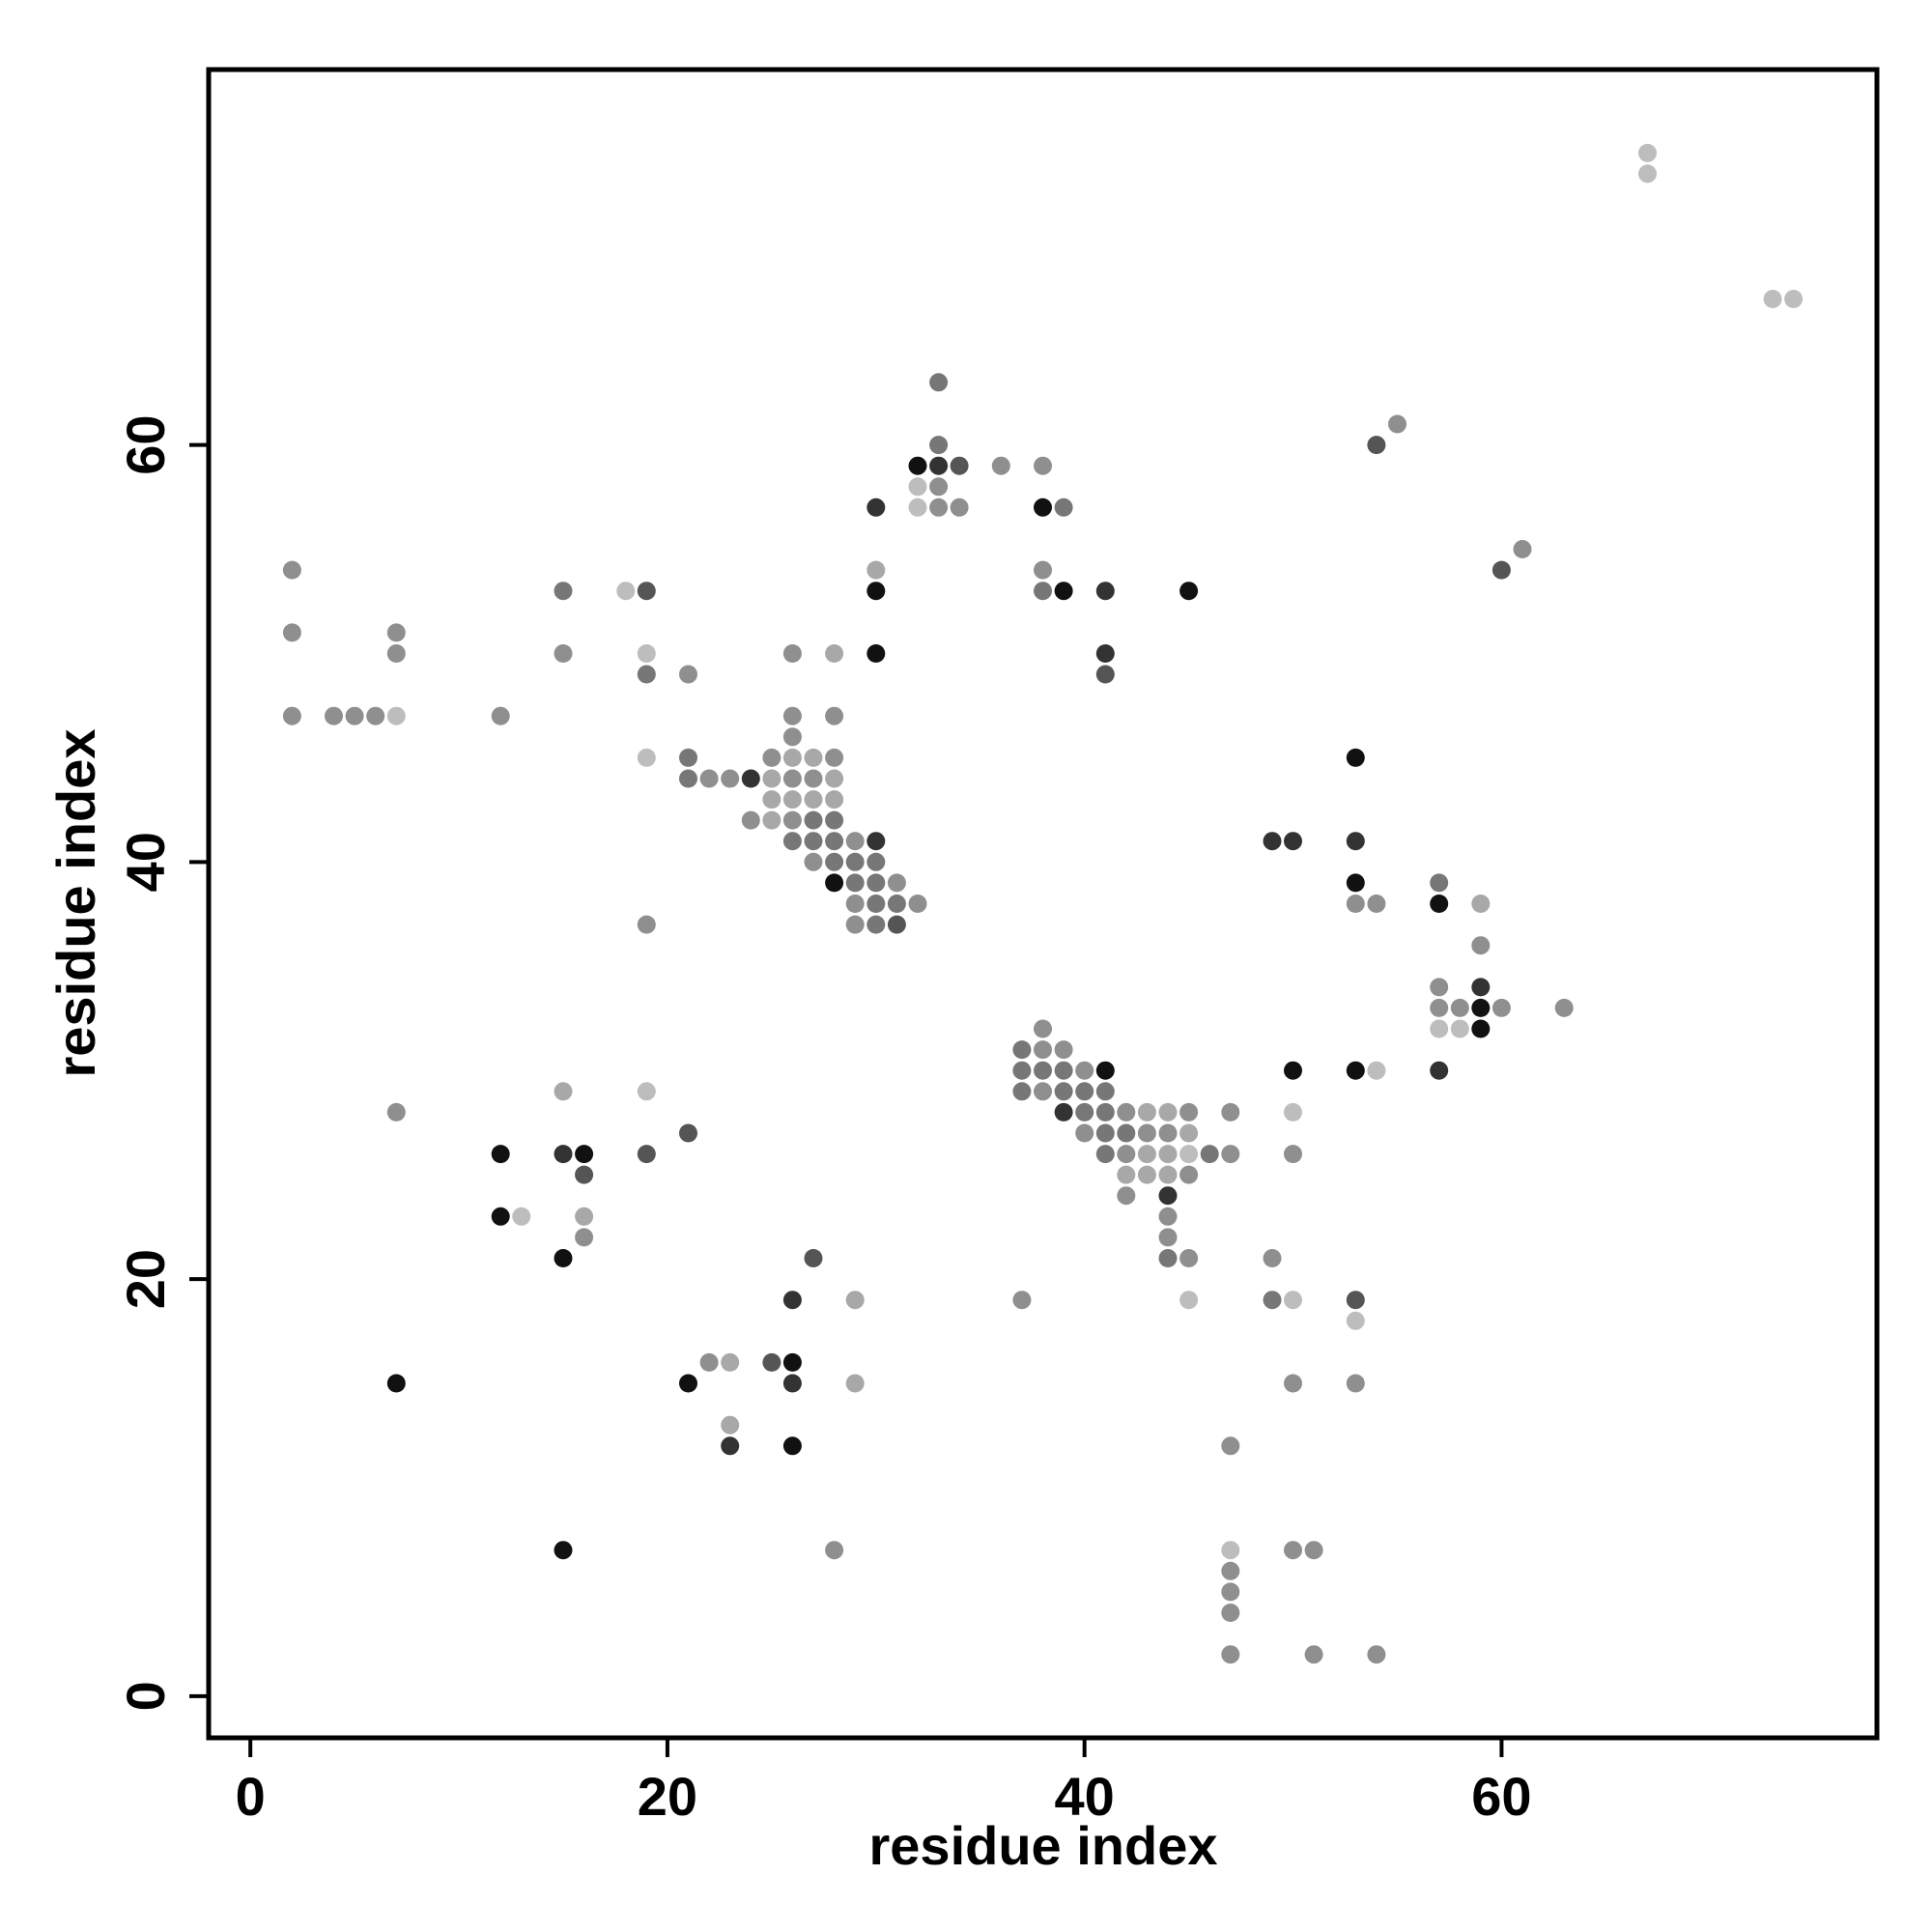 The image size is (1932, 1932). Describe the element at coordinates (1085, 1796) in the screenshot. I see `x-tick-label: 40` at that location.